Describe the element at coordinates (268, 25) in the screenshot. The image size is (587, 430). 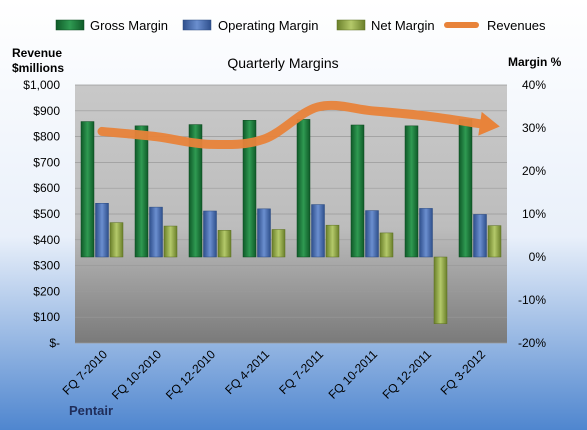
I see `legend-label-operating-margin: Operating Margin` at that location.